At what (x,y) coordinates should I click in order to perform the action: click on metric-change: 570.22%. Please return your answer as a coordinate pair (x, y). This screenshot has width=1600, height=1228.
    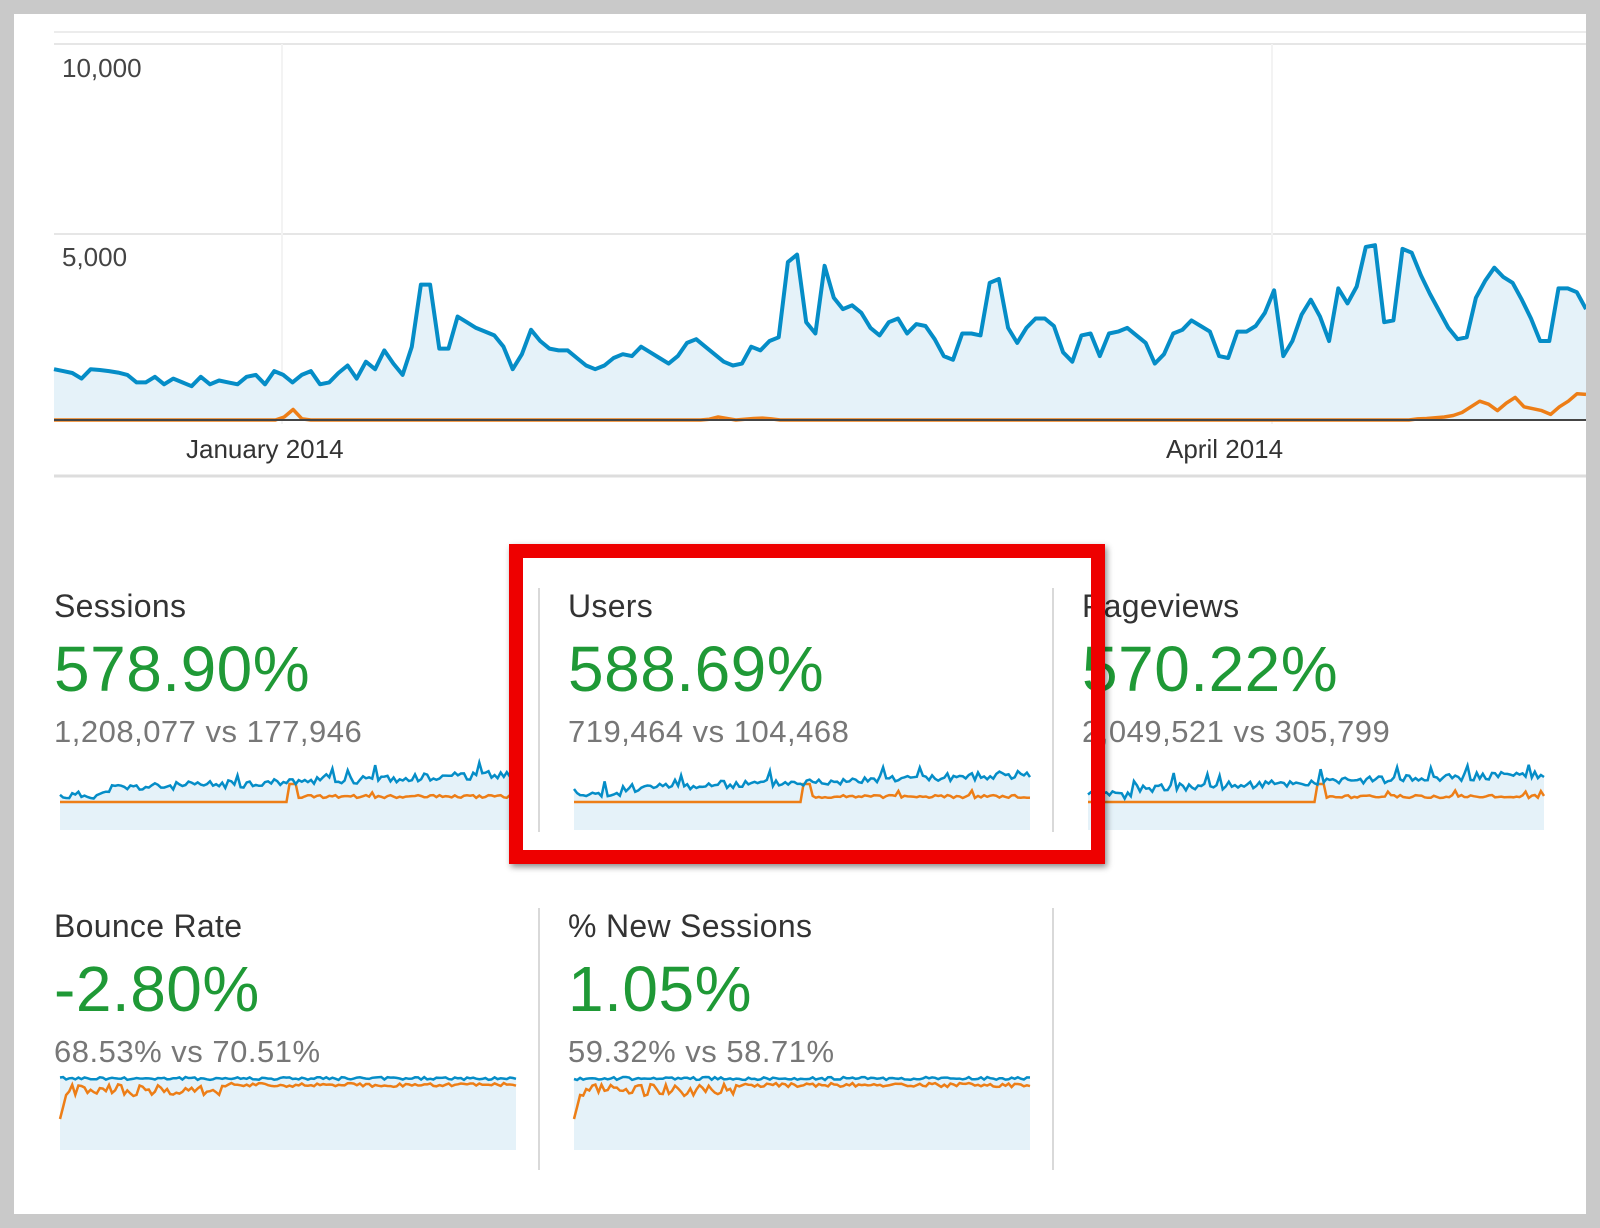
    Looking at the image, I should click on (1210, 669).